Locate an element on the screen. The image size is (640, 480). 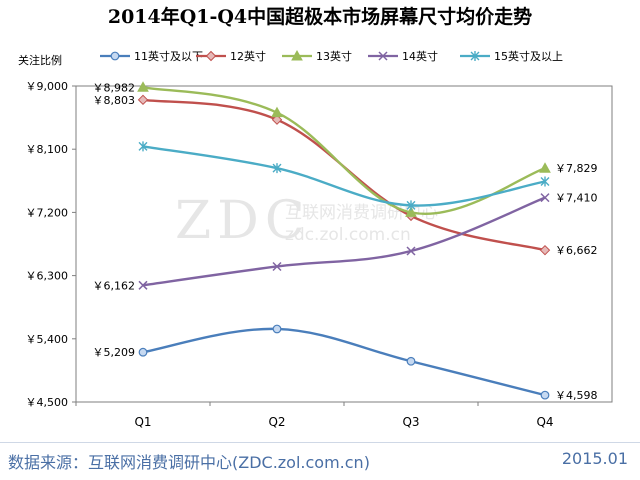
data-label-s1-4: ￥4,598 is located at coordinates (576, 395).